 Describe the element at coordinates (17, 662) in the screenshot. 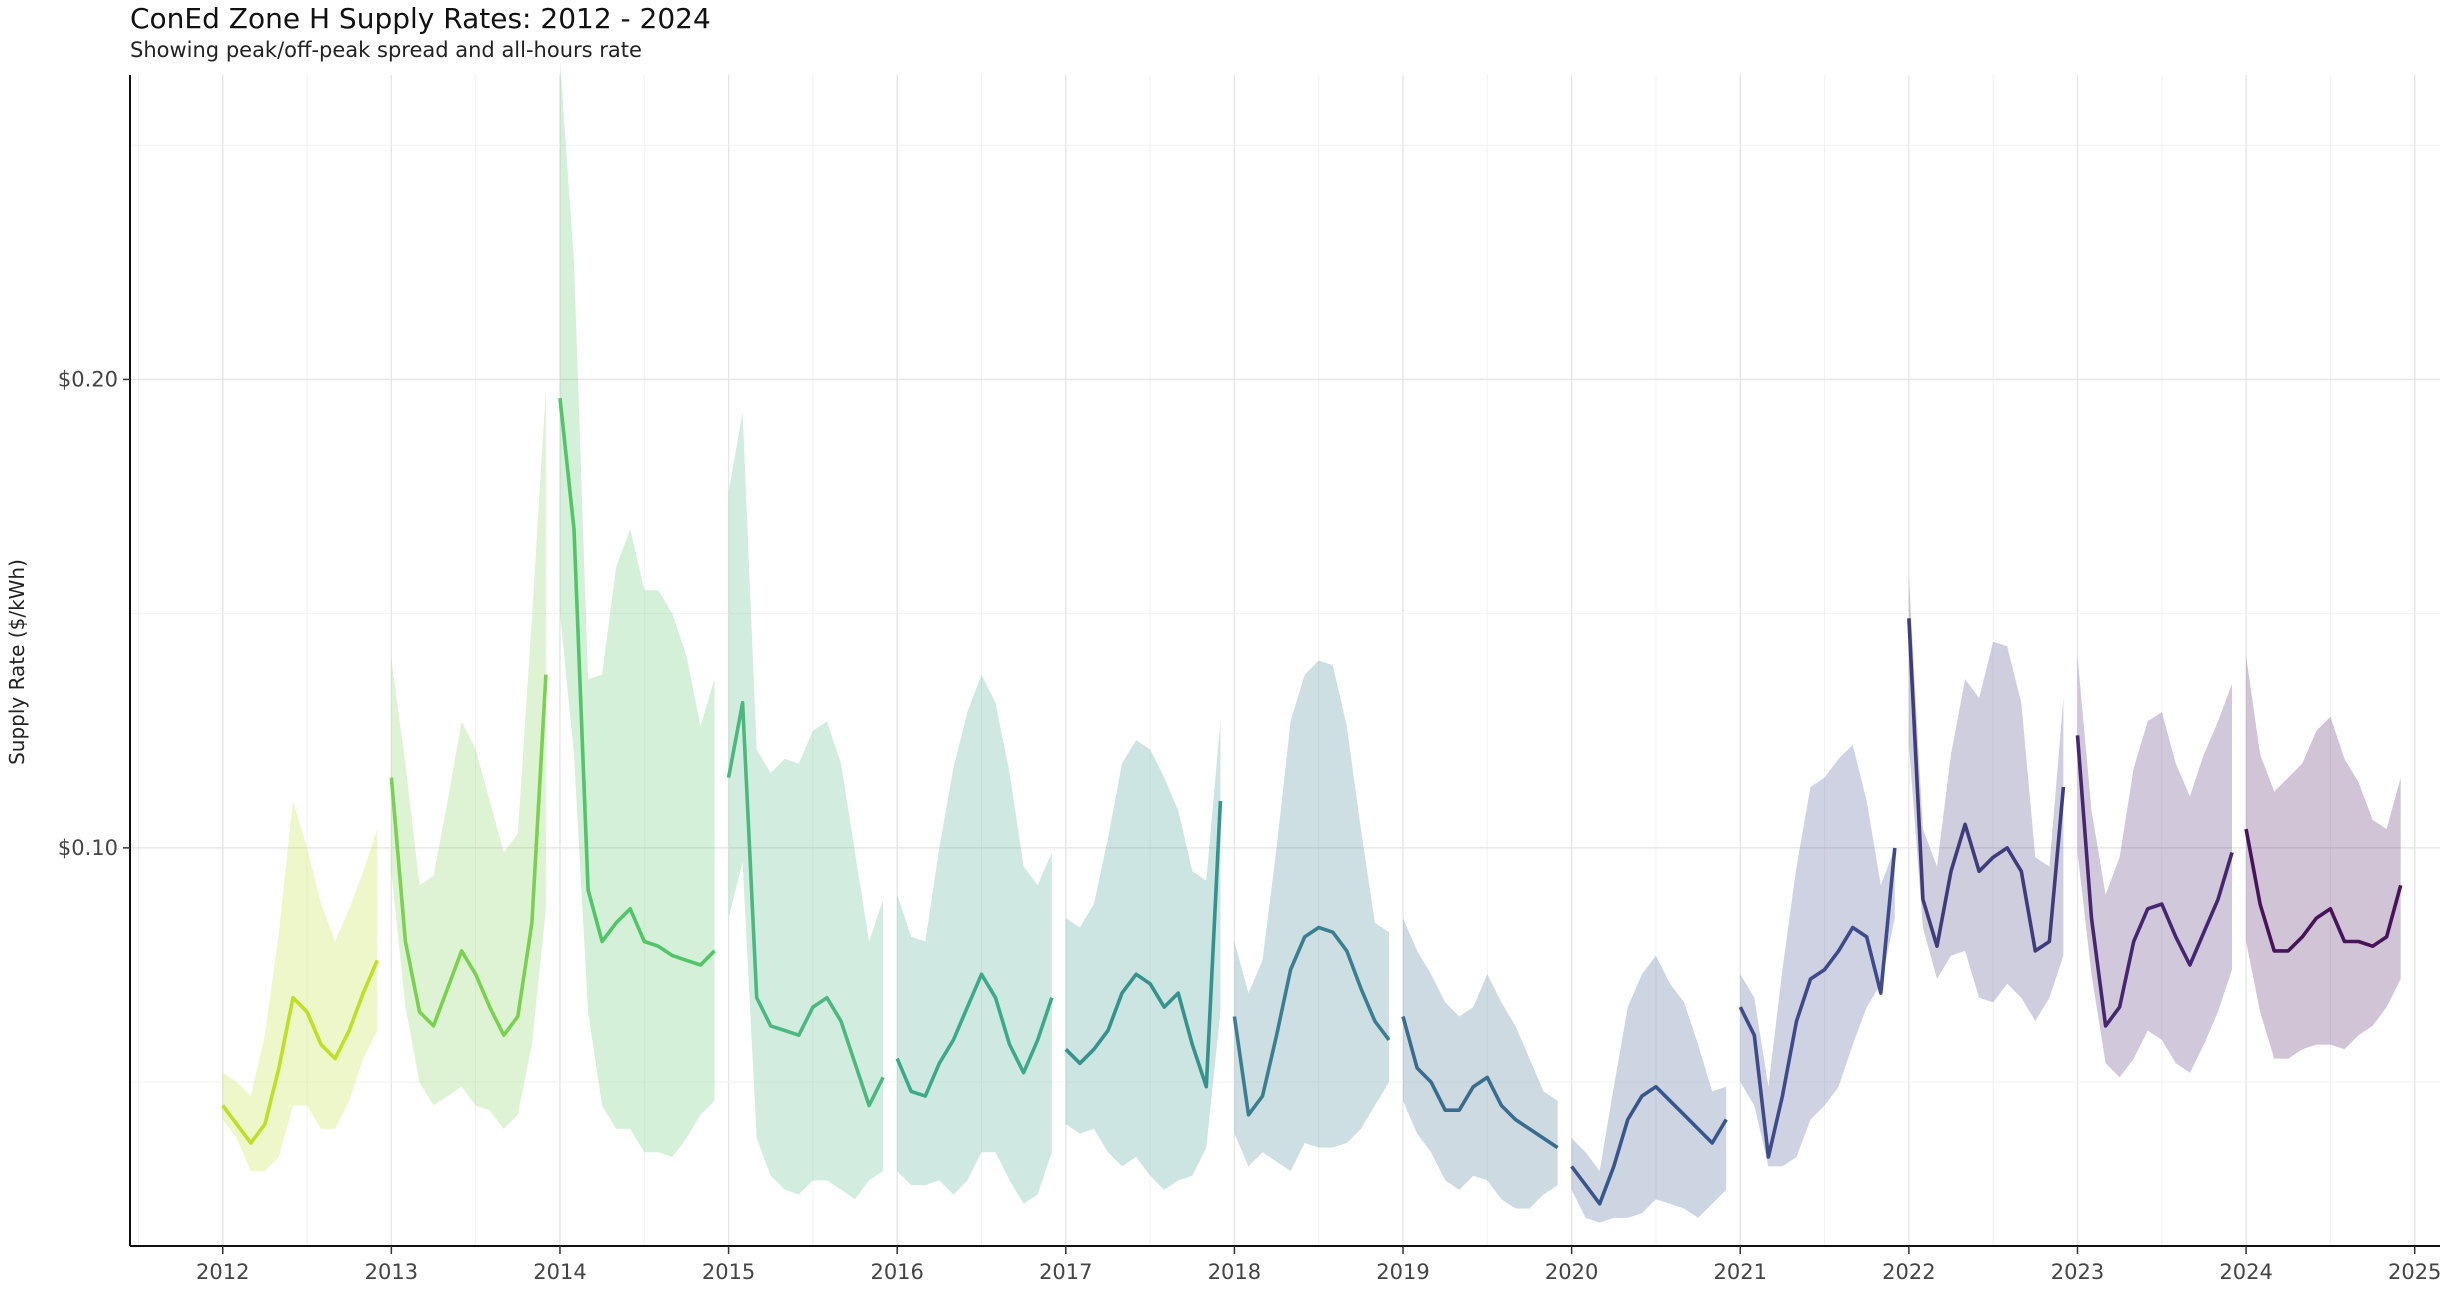

I see `y-axis-title: Supply Rate ($/kWh)` at that location.